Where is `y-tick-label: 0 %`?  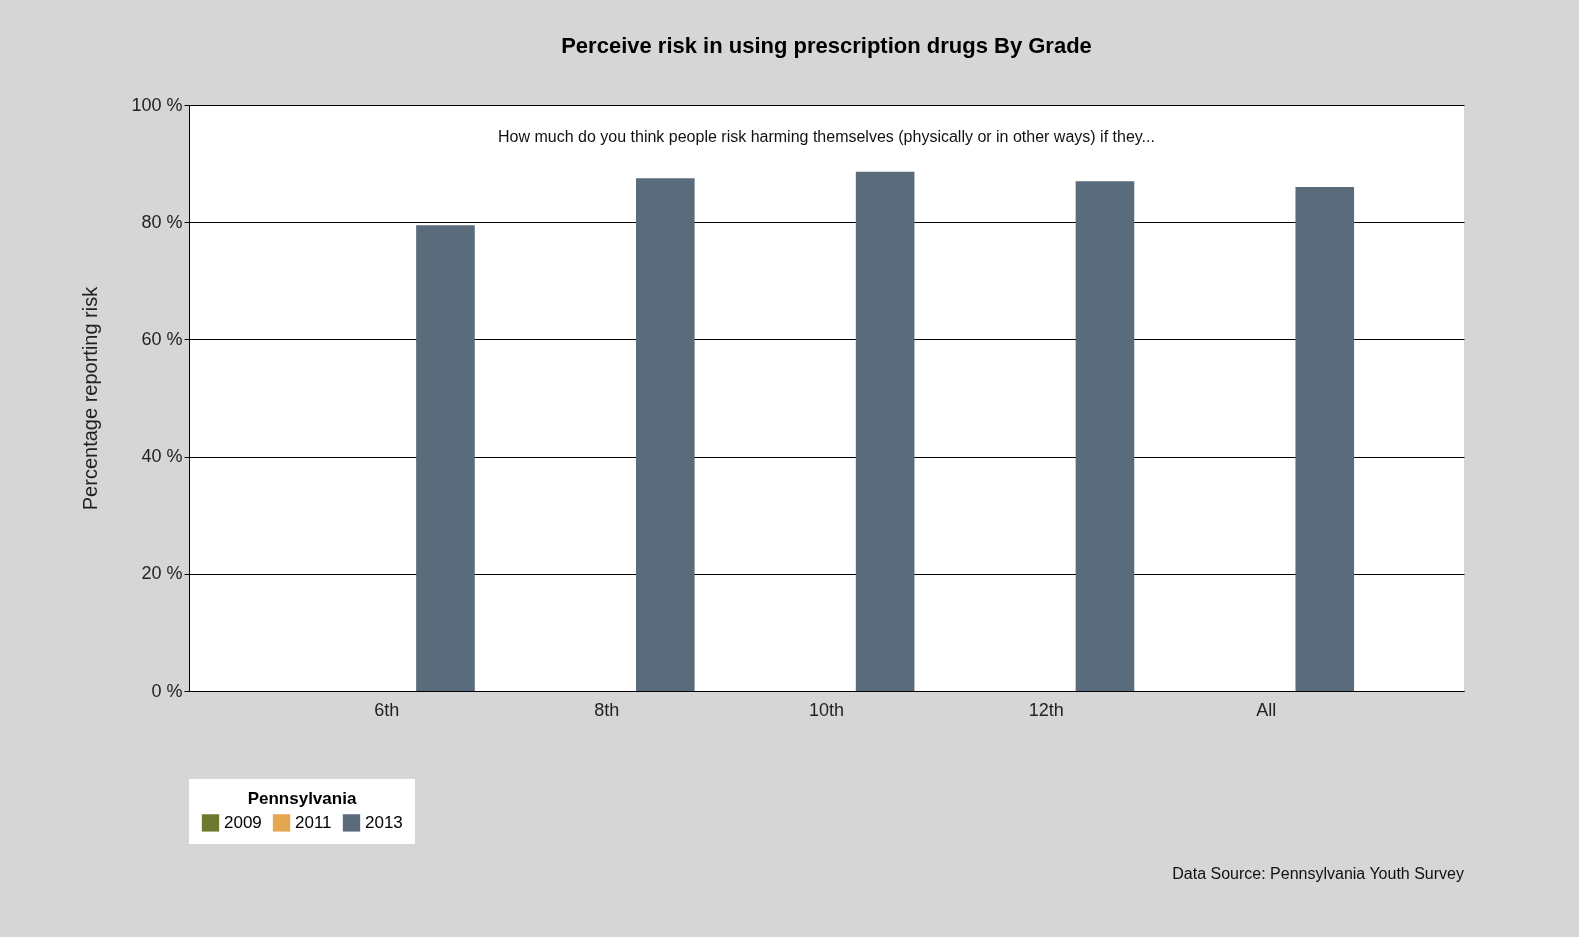 y-tick-label: 0 % is located at coordinates (167, 690).